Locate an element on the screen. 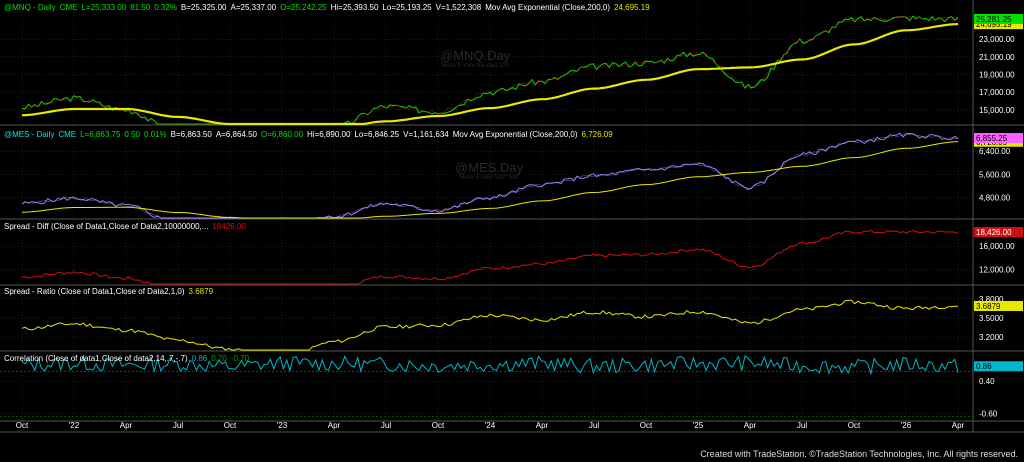 The width and height of the screenshot is (1024, 462). y-tick-label: 4,800.00 is located at coordinates (995, 198).